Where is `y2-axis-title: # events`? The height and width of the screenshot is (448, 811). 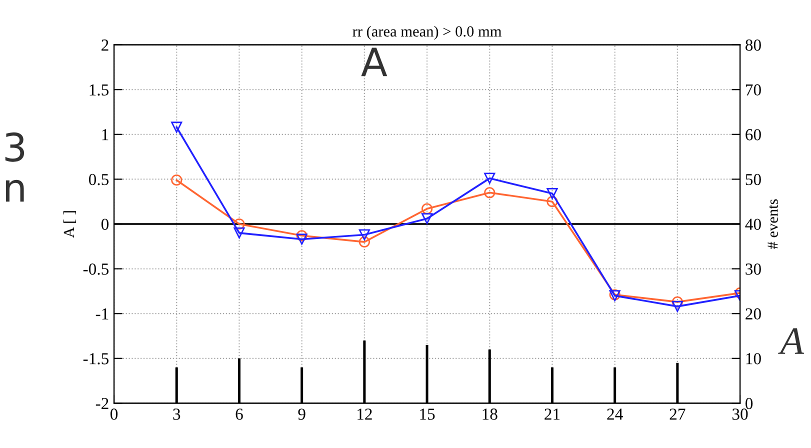
y2-axis-title: # events is located at coordinates (773, 224).